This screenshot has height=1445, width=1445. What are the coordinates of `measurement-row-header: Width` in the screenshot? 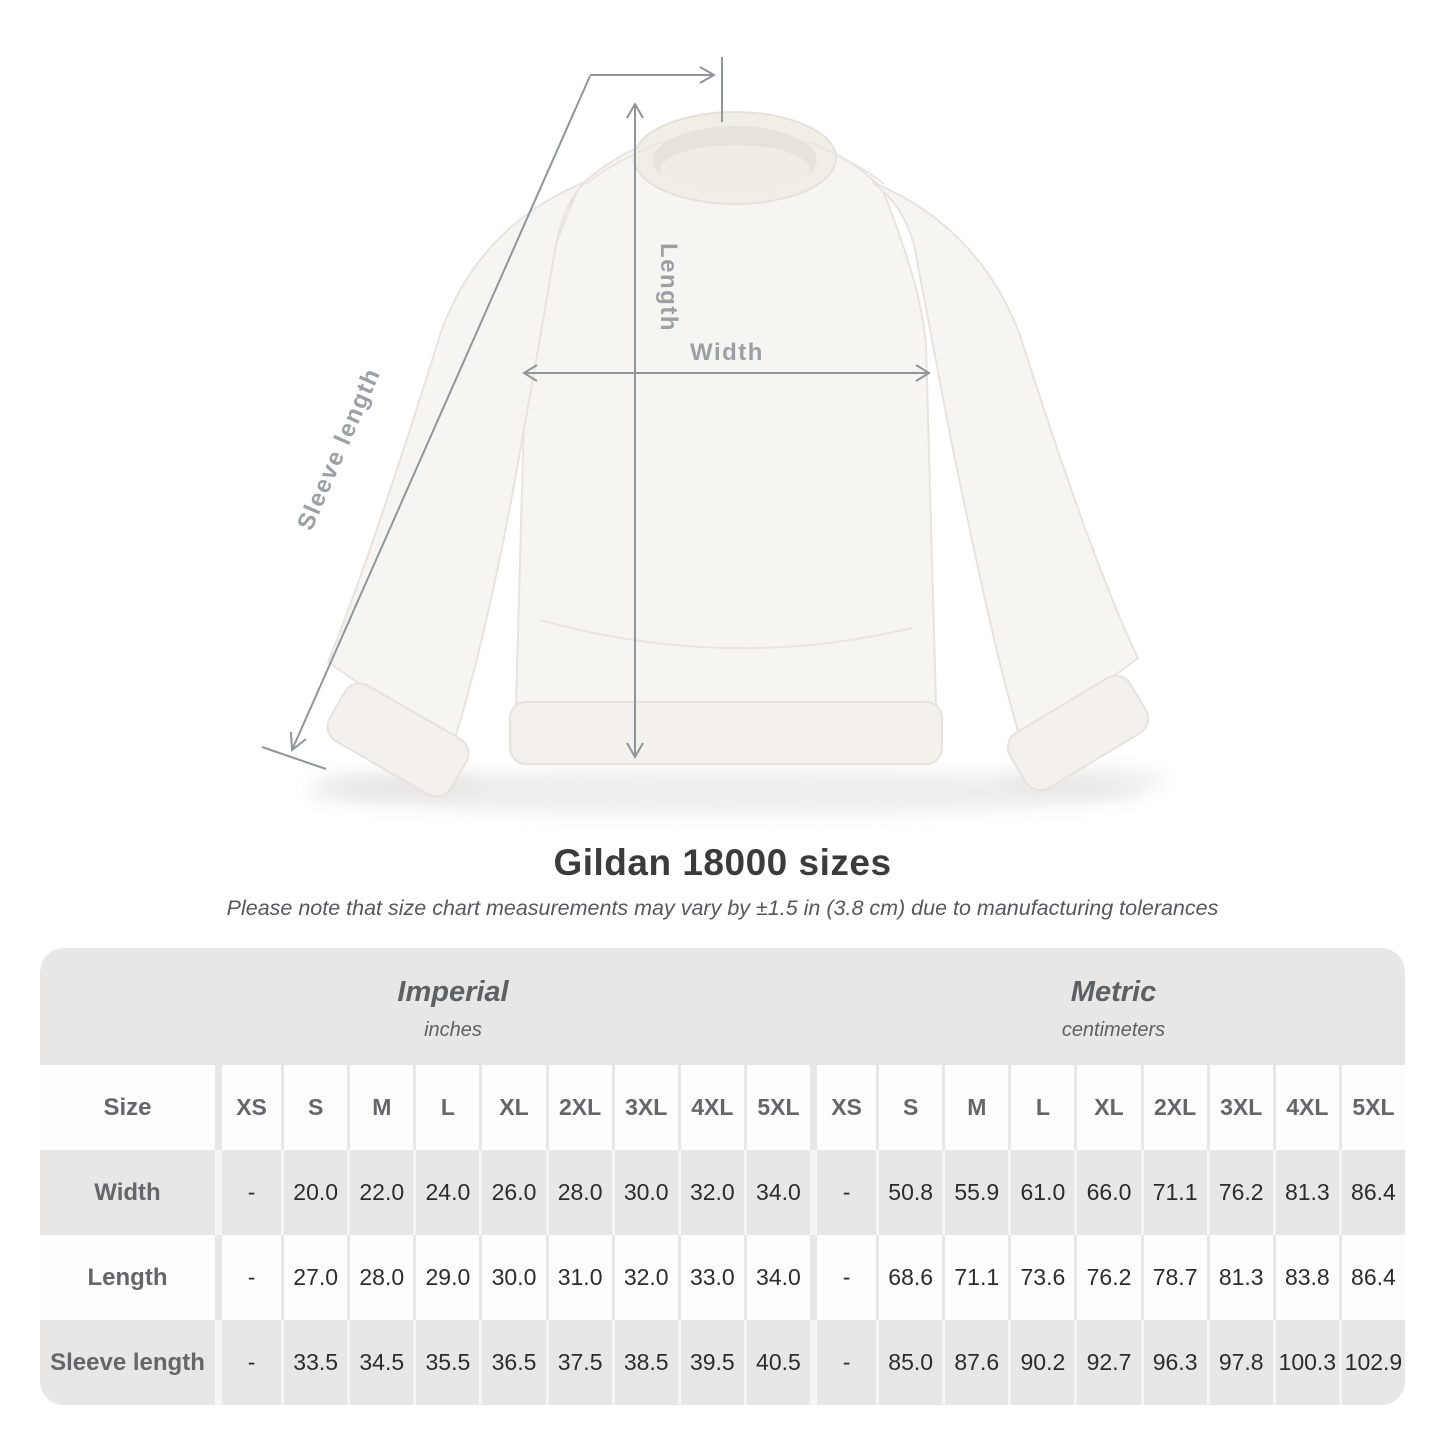 It's located at (127, 1192).